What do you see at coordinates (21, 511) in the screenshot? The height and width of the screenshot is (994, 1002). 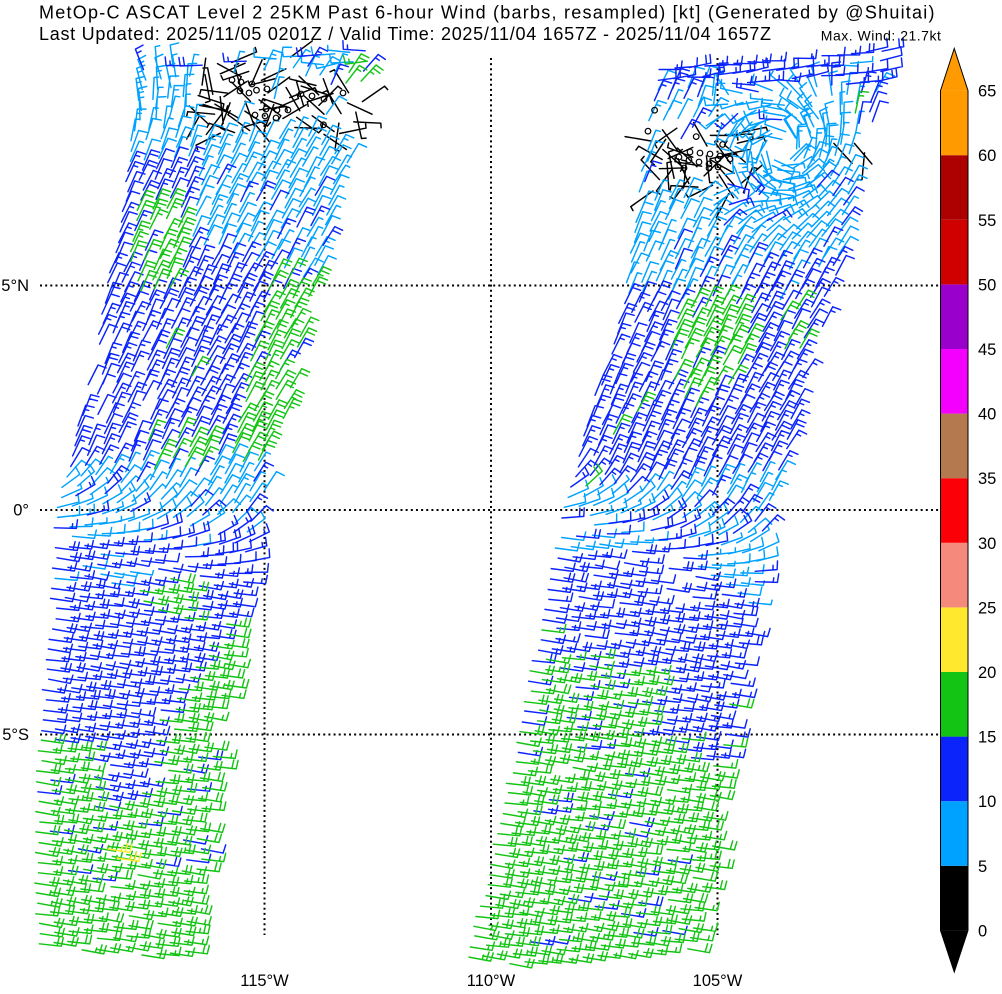 I see `svg-text: 0°` at bounding box center [21, 511].